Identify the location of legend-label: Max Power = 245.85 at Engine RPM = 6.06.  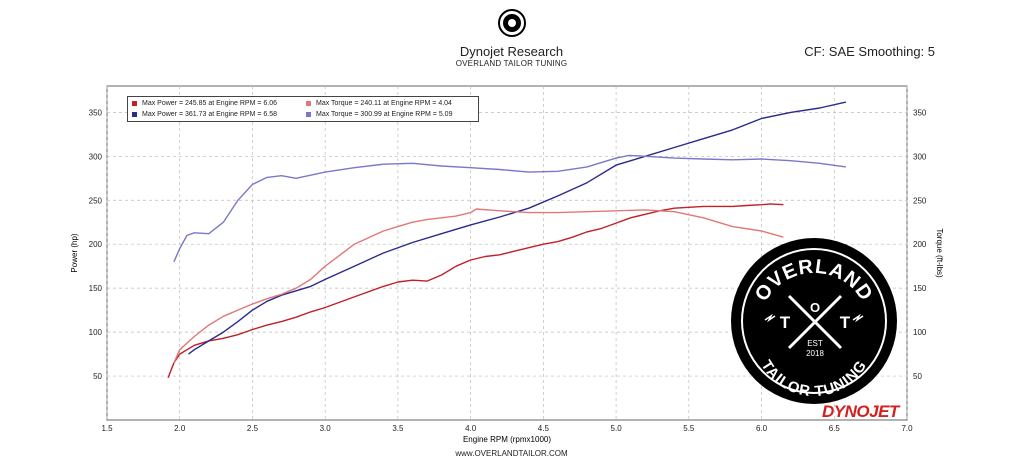
(210, 103).